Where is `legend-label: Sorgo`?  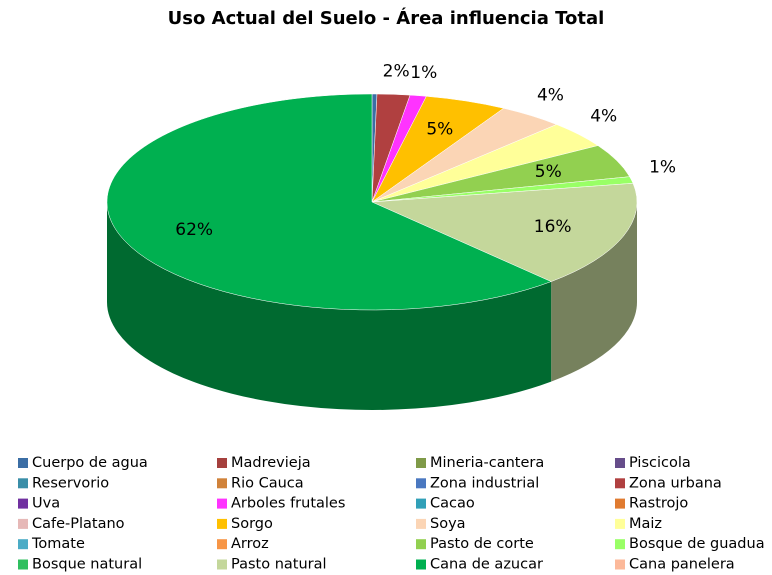 legend-label: Sorgo is located at coordinates (252, 524).